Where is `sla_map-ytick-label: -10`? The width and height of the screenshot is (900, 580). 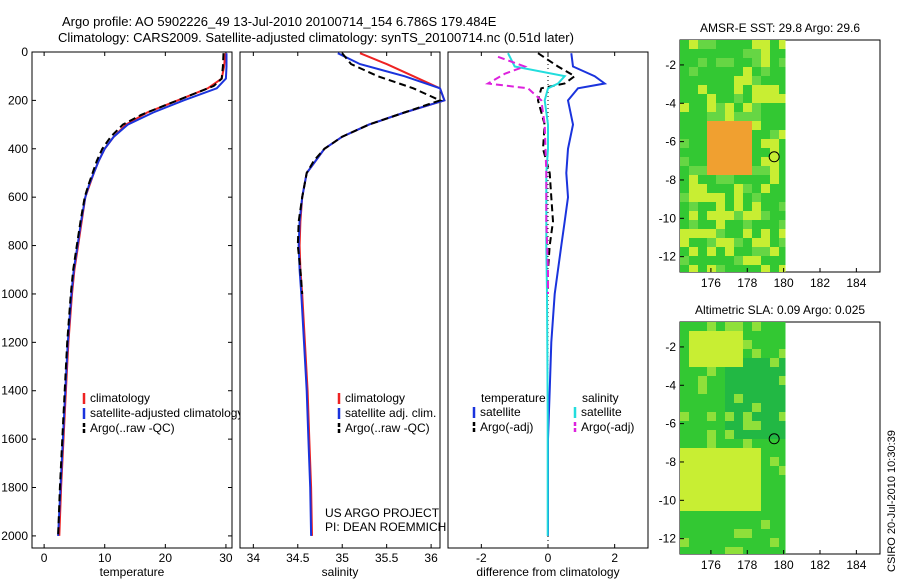 sla_map-ytick-label: -10 is located at coordinates (668, 500).